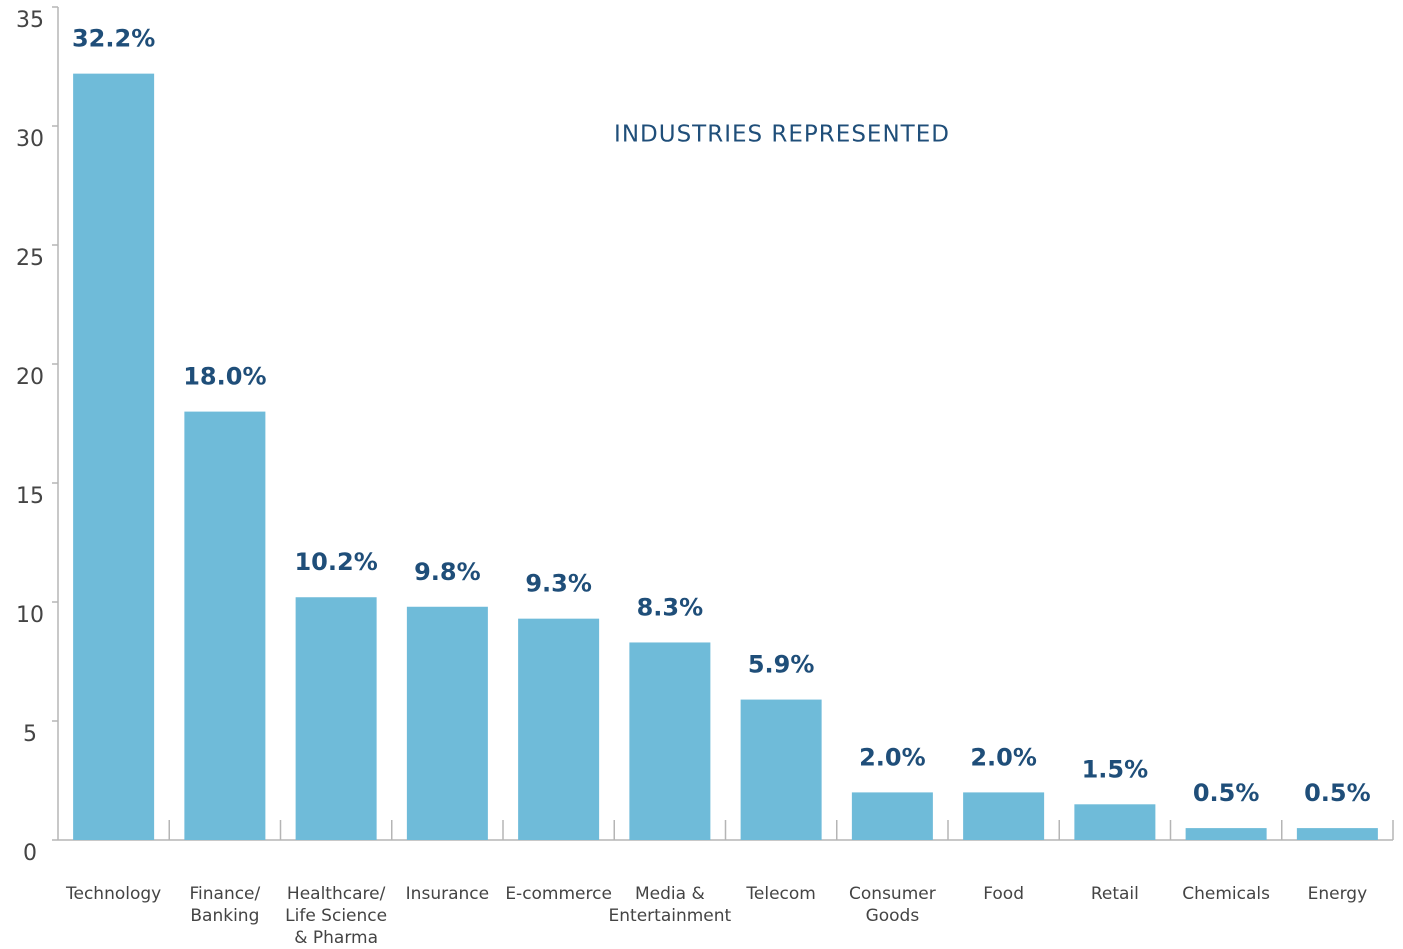  Describe the element at coordinates (1115, 894) in the screenshot. I see `x-tick-label: Retail` at that location.